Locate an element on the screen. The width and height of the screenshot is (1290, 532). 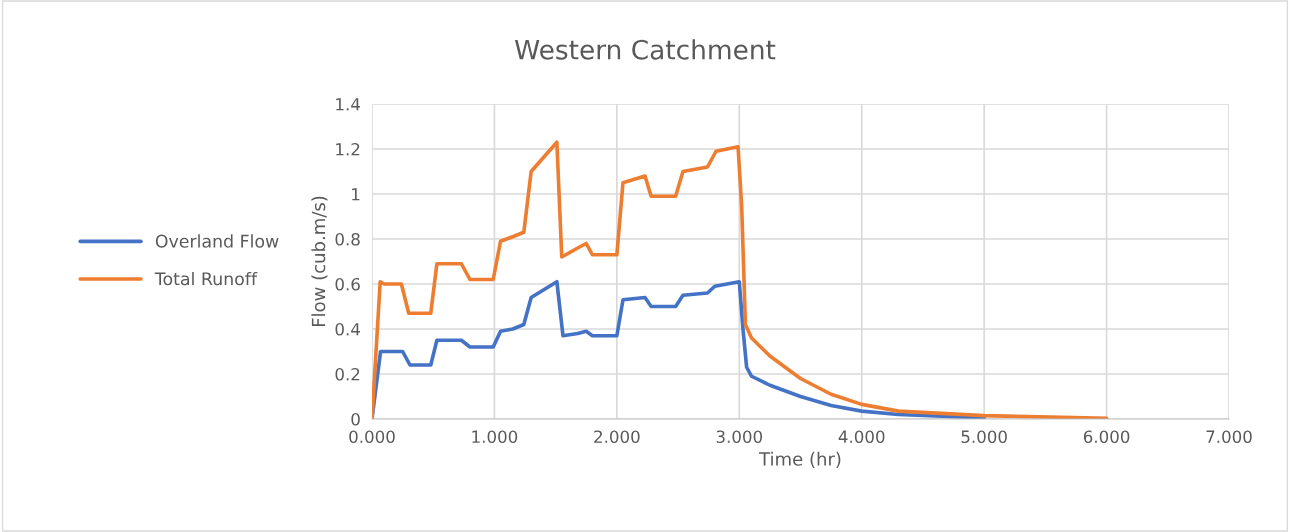
line-series is located at coordinates (679, 349).